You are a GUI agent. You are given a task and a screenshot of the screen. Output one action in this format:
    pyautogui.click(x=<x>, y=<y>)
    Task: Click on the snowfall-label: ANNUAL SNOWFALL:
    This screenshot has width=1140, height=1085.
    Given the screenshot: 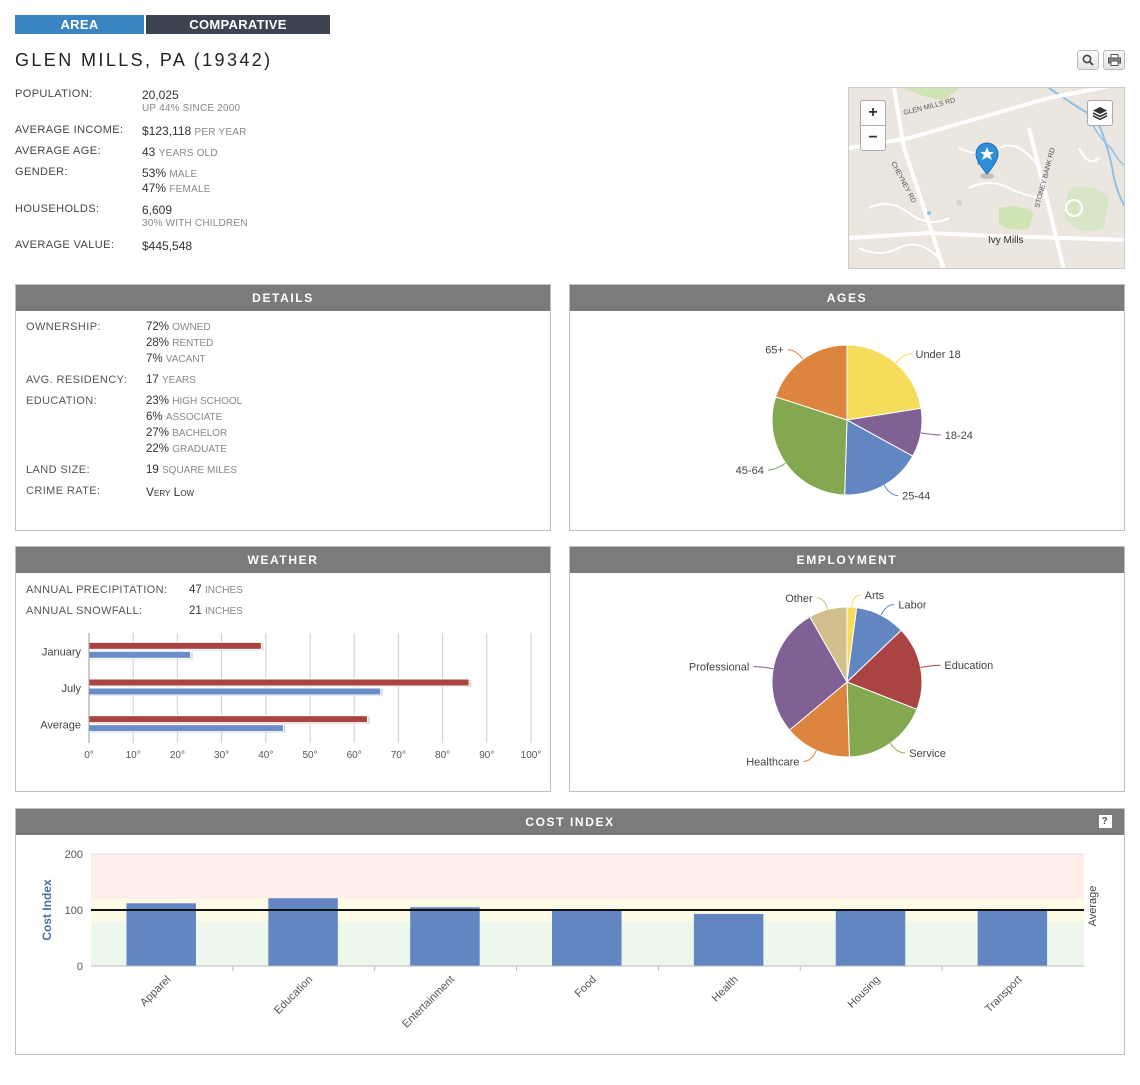 What is the action you would take?
    pyautogui.click(x=84, y=611)
    